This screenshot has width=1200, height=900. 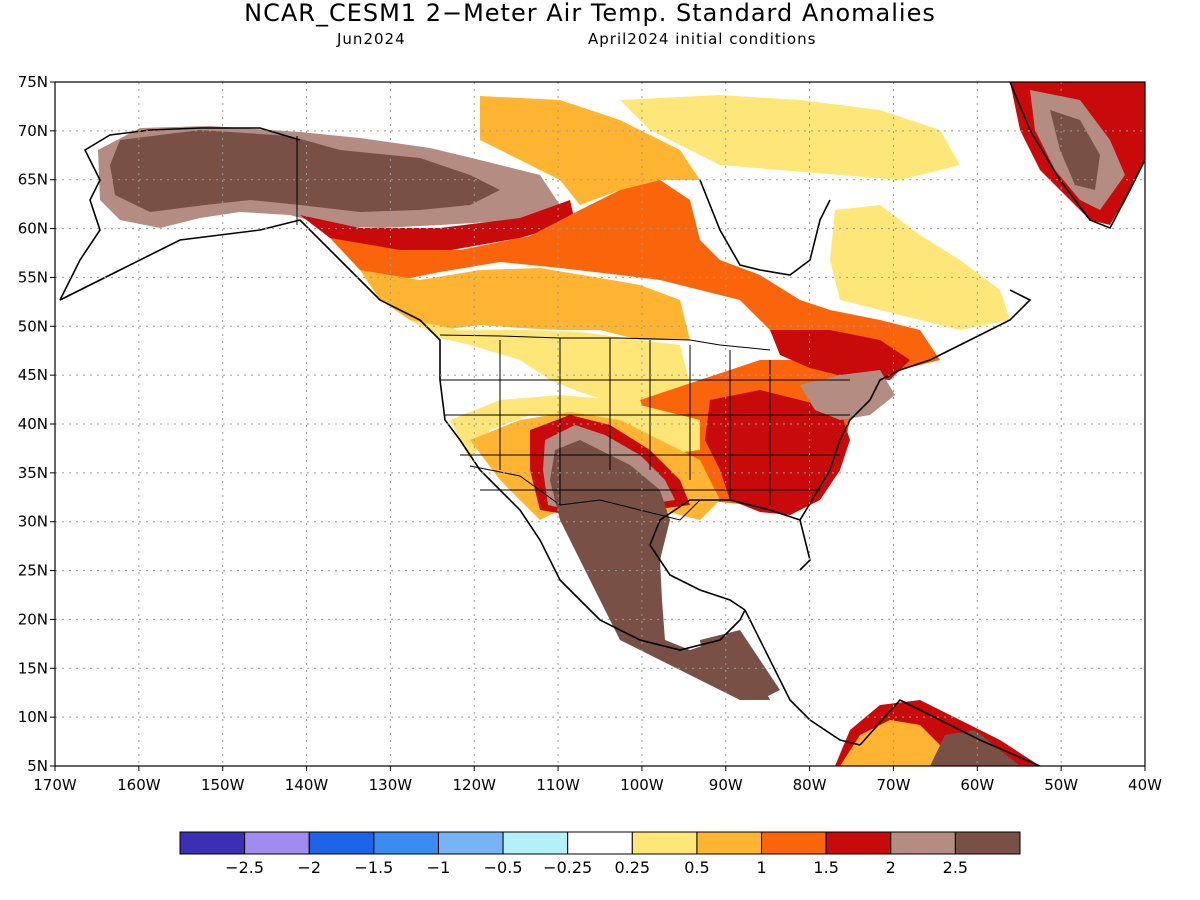 I want to click on colorbar-label: 1, so click(x=761, y=867).